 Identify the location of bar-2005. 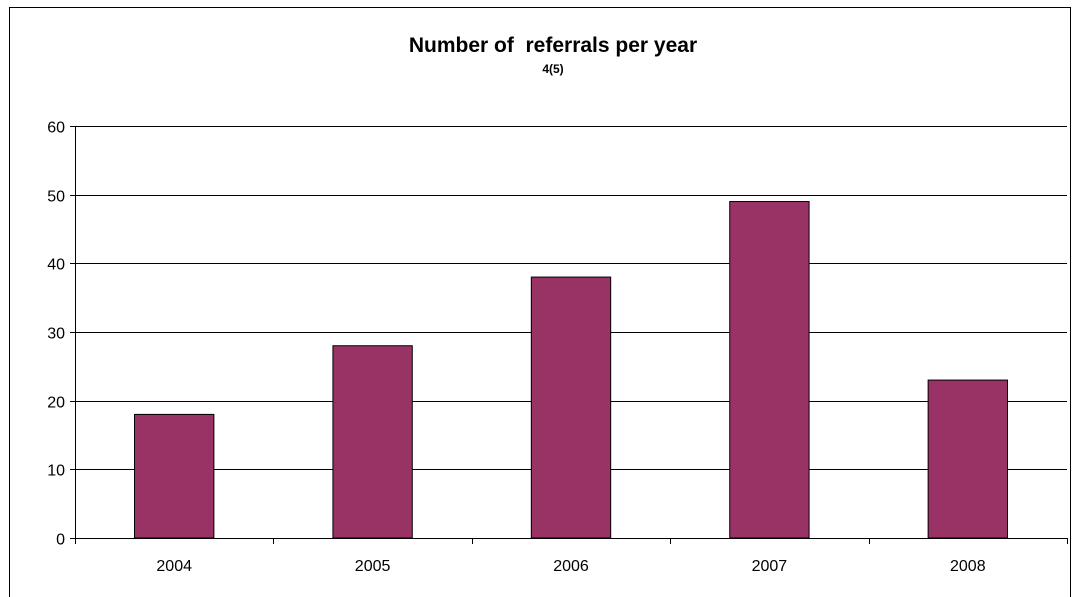
(372, 442).